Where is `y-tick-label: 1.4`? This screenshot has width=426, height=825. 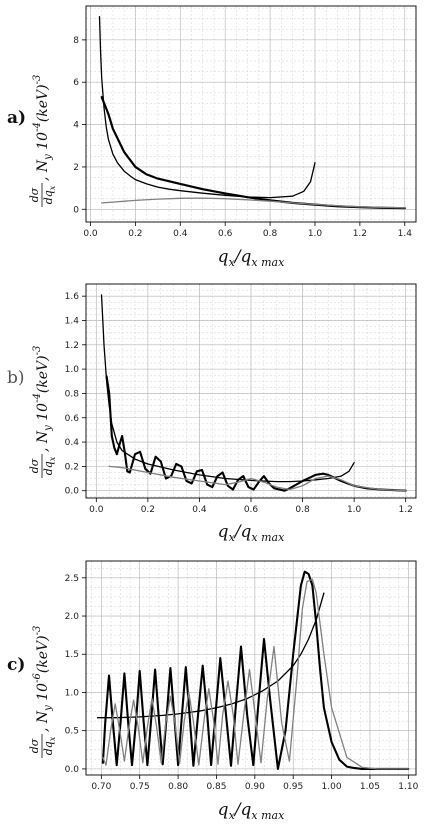 y-tick-label: 1.4 is located at coordinates (72, 321).